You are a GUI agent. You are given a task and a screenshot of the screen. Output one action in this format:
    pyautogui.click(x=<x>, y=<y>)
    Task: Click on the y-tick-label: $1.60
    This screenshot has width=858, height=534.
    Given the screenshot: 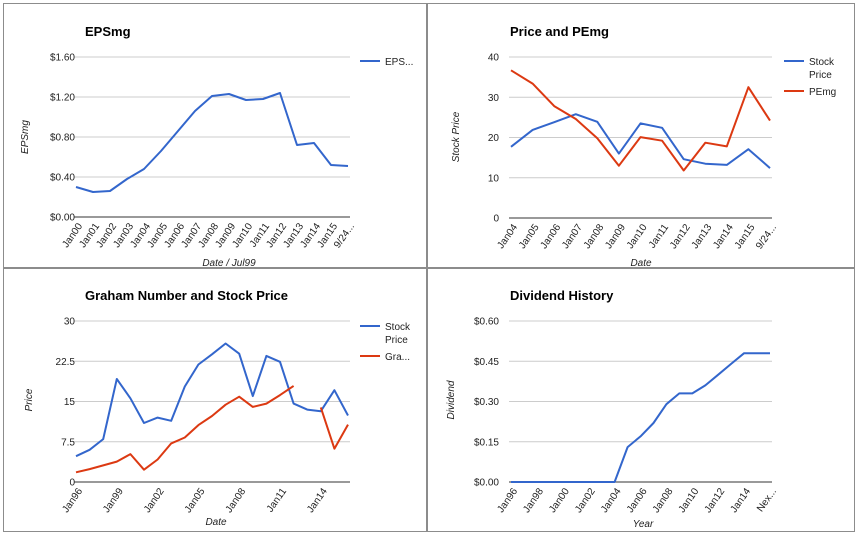 What is the action you would take?
    pyautogui.click(x=62, y=58)
    